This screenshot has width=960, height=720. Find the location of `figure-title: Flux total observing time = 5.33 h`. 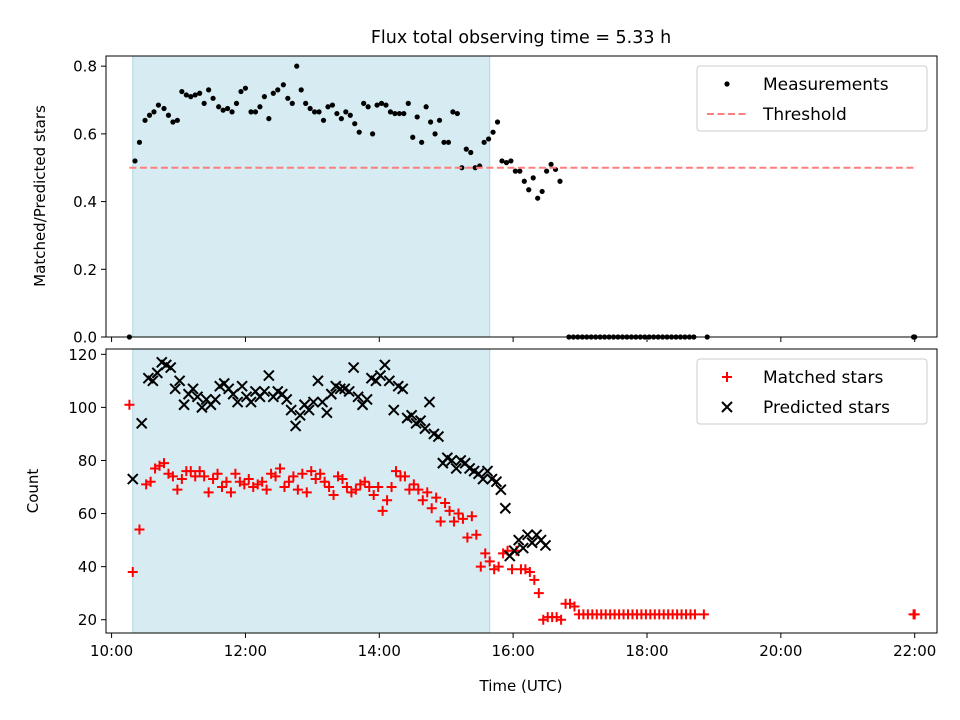

figure-title: Flux total observing time = 5.33 h is located at coordinates (521, 38).